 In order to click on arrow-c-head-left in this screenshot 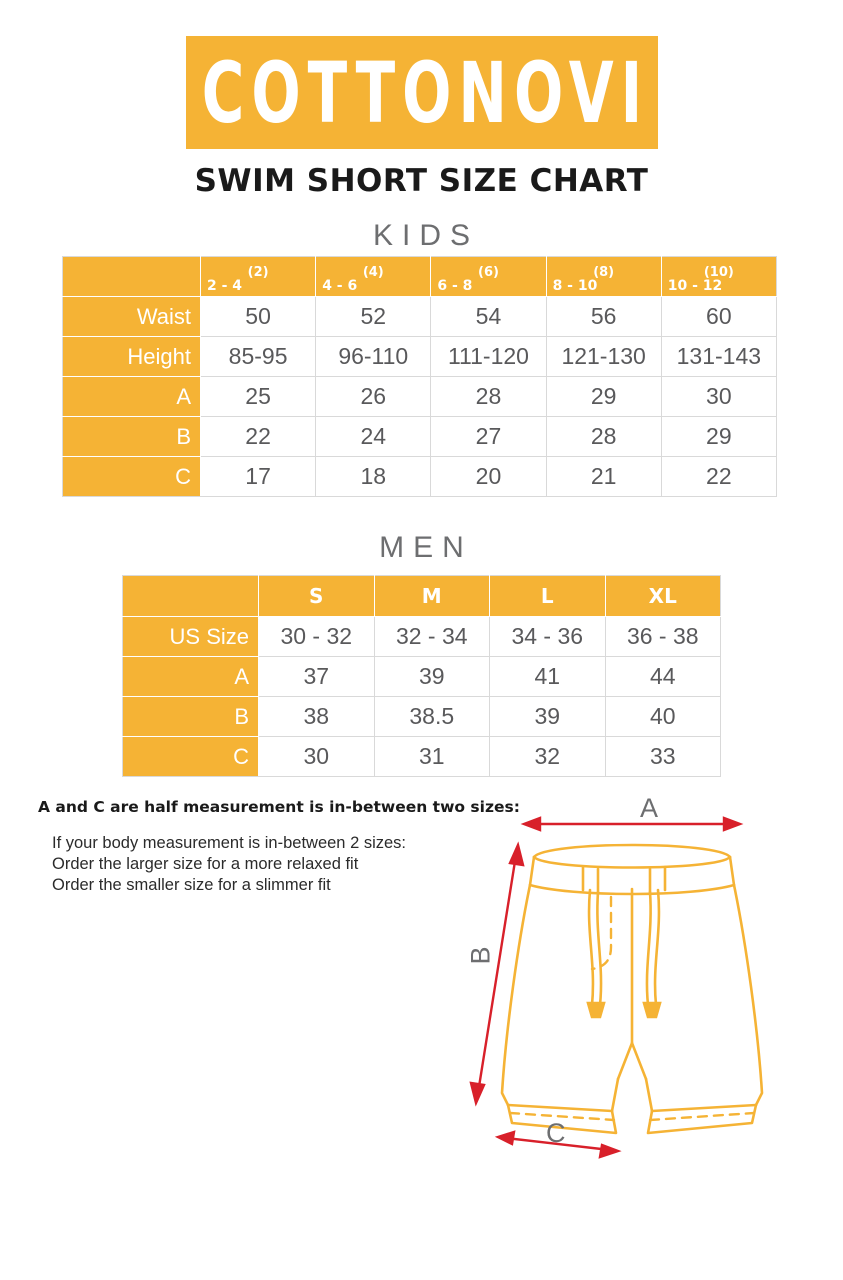, I will do `click(505, 1138)`.